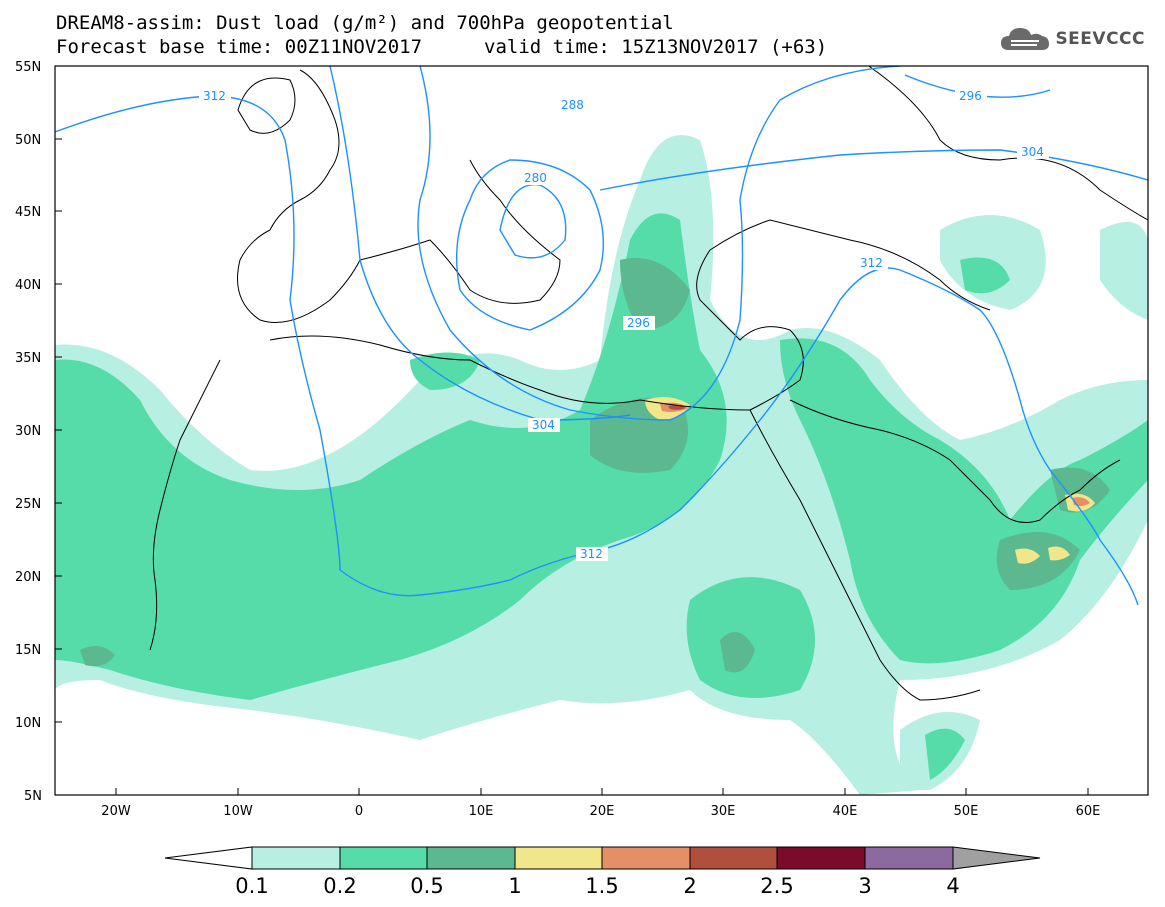 The height and width of the screenshot is (907, 1165). Describe the element at coordinates (864, 886) in the screenshot. I see `colorbar-label: 3` at that location.